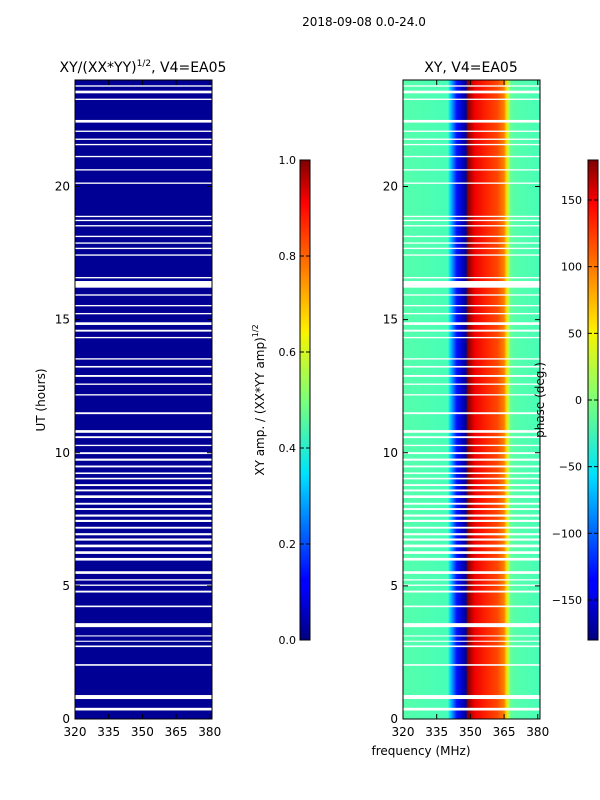 This screenshot has width=600, height=800. What do you see at coordinates (540, 400) in the screenshot?
I see `right-colorbar-label: phase (deg.)` at bounding box center [540, 400].